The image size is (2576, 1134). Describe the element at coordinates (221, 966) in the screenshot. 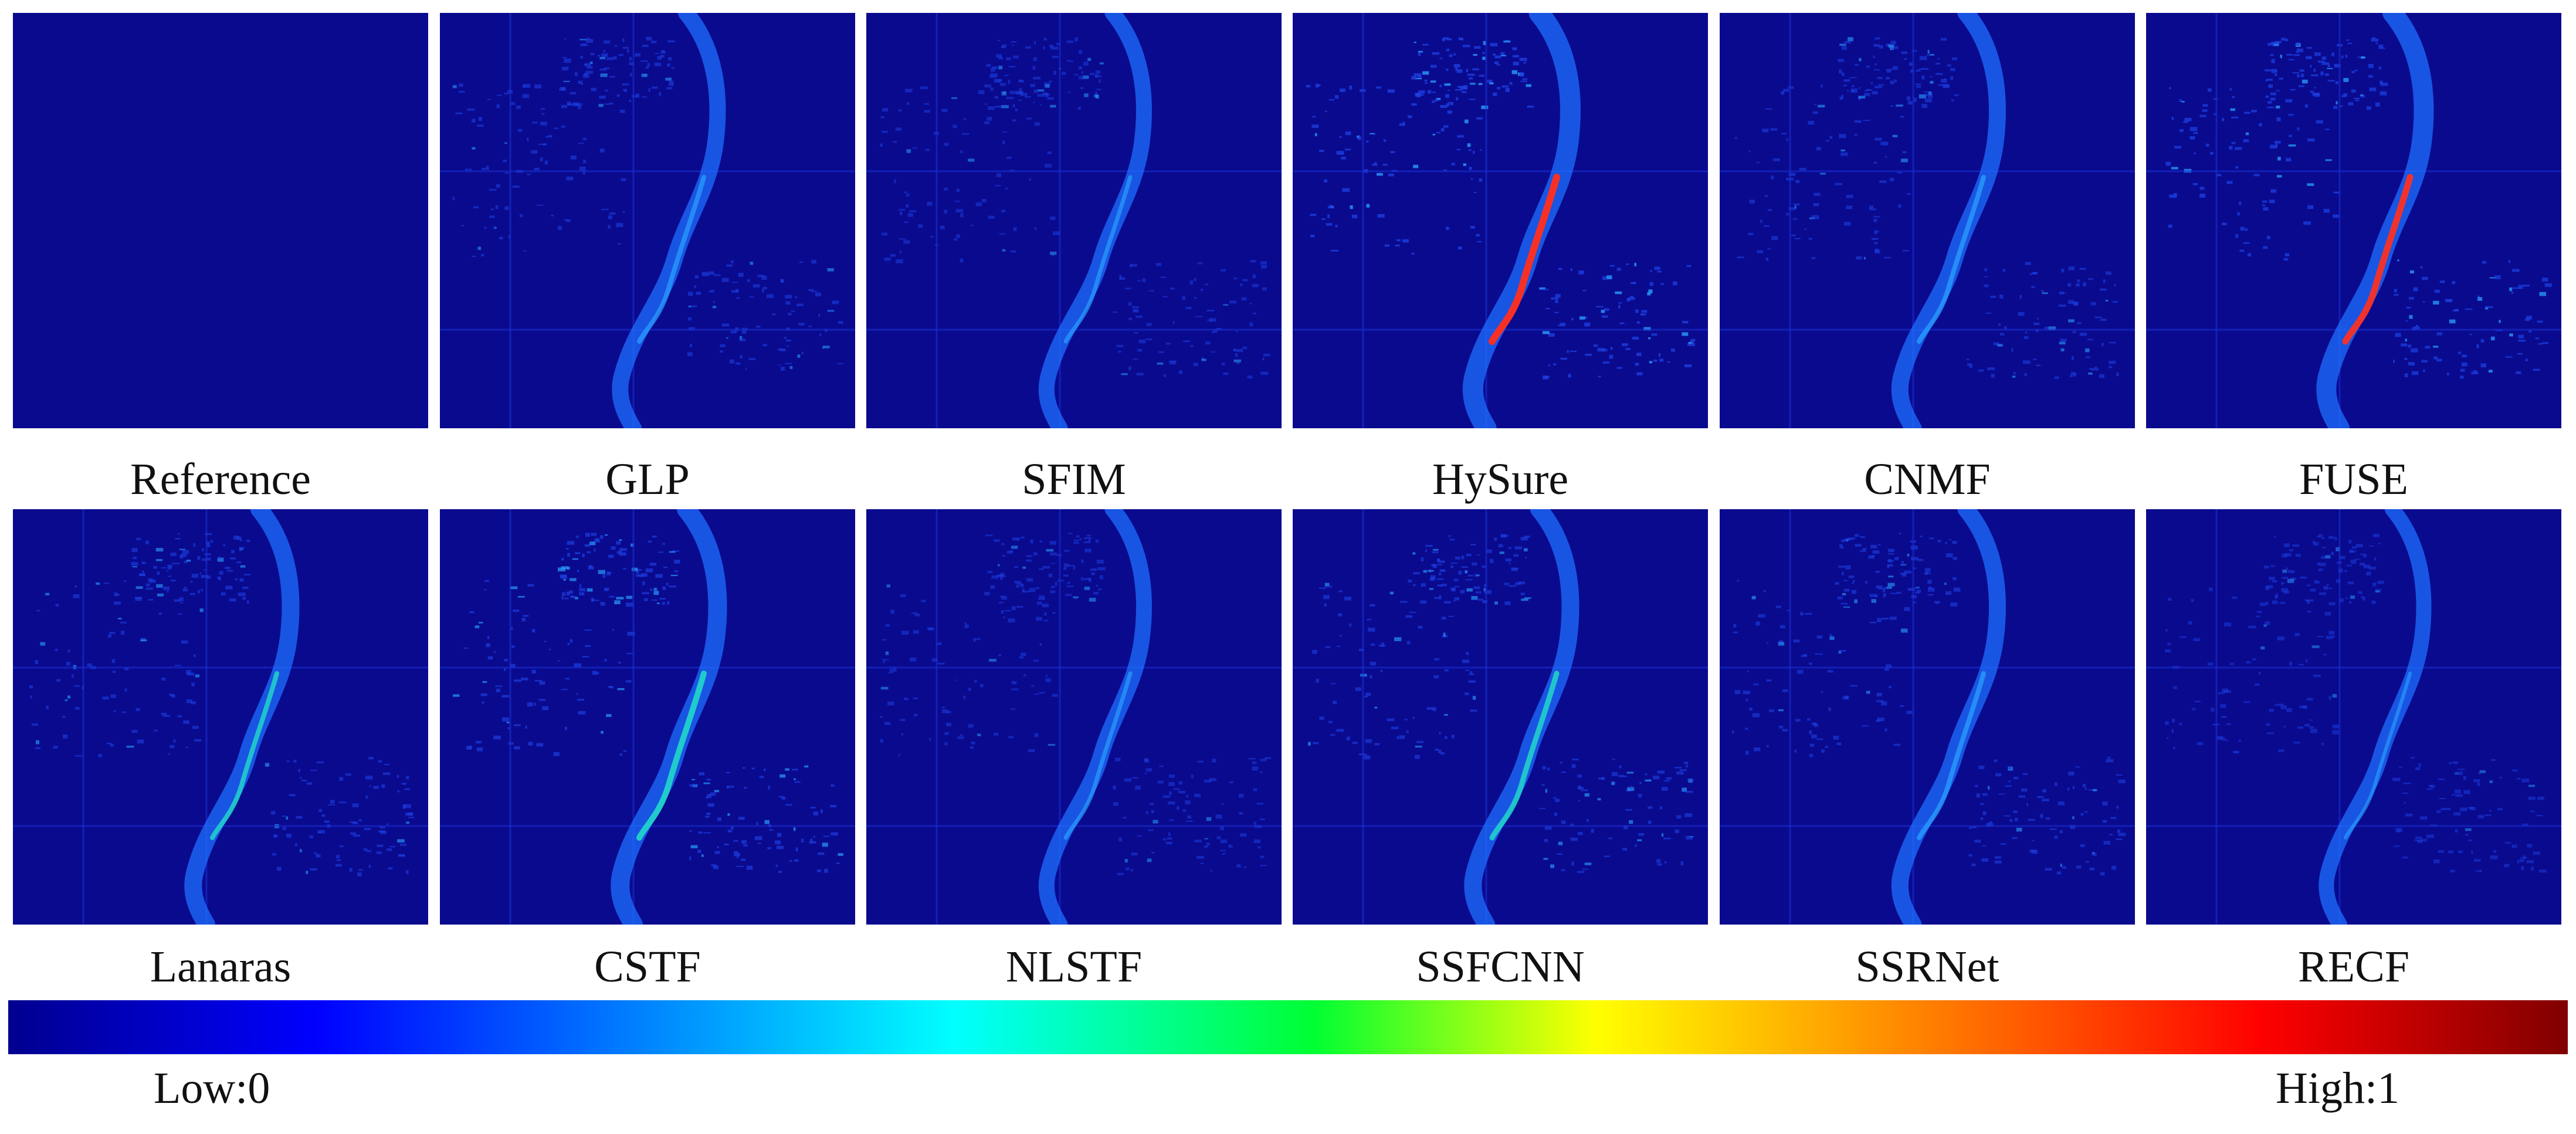

I see `panel-caption: Lanaras` at that location.